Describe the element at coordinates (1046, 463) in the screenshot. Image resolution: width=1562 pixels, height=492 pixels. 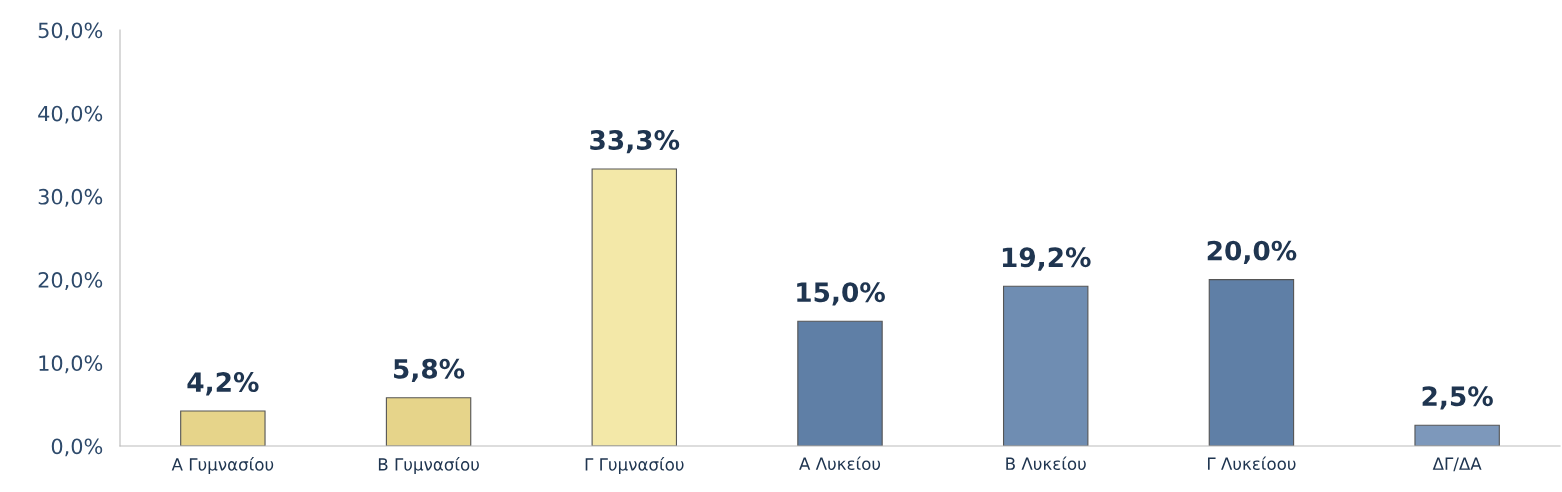
I see `x-tick-label: Β Λυκείου` at that location.